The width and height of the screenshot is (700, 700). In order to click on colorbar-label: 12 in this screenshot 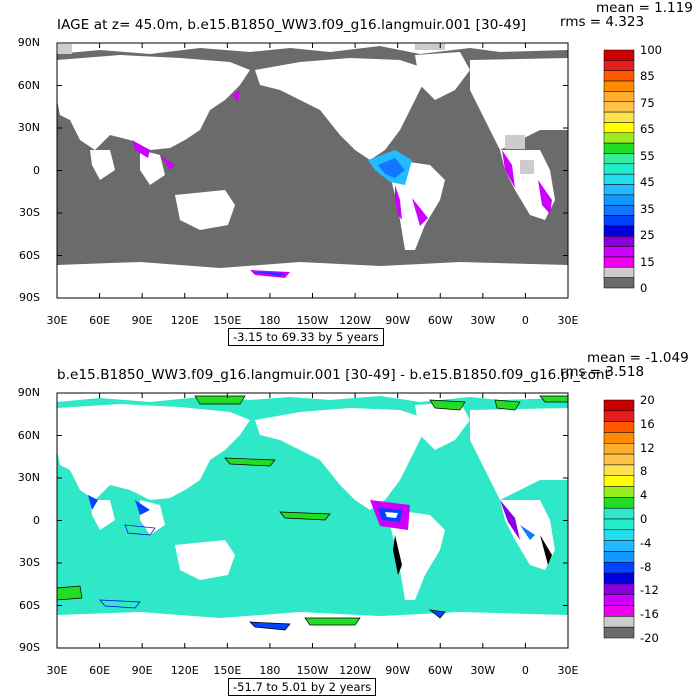, I will do `click(647, 447)`.